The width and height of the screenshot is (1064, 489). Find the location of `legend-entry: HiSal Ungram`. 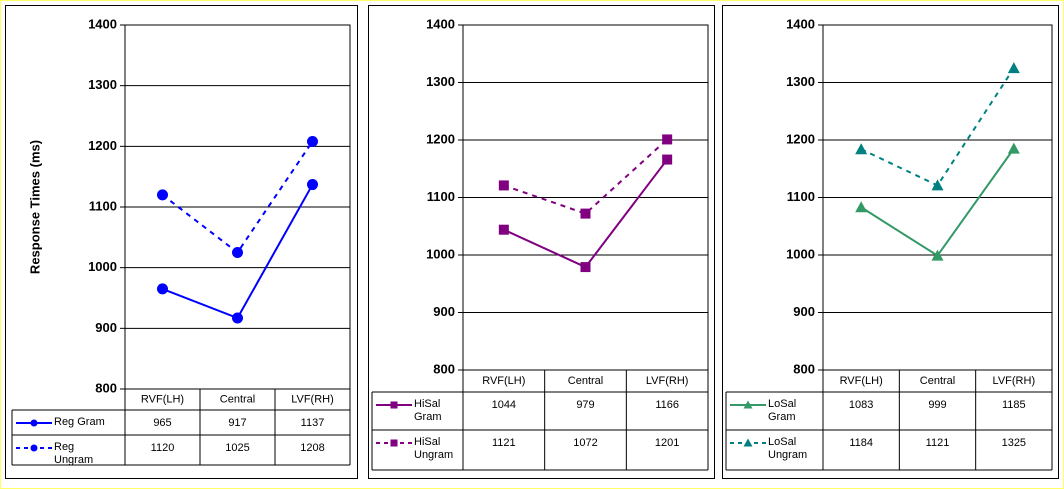

legend-entry: HiSal Ungram is located at coordinates (434, 448).